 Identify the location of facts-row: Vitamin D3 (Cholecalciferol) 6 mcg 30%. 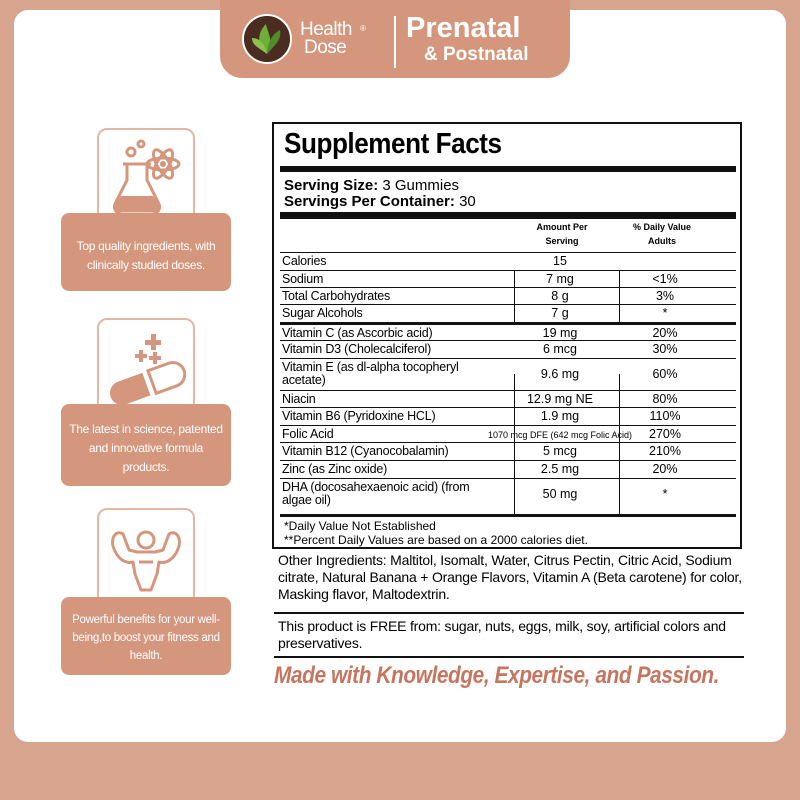
(508, 349).